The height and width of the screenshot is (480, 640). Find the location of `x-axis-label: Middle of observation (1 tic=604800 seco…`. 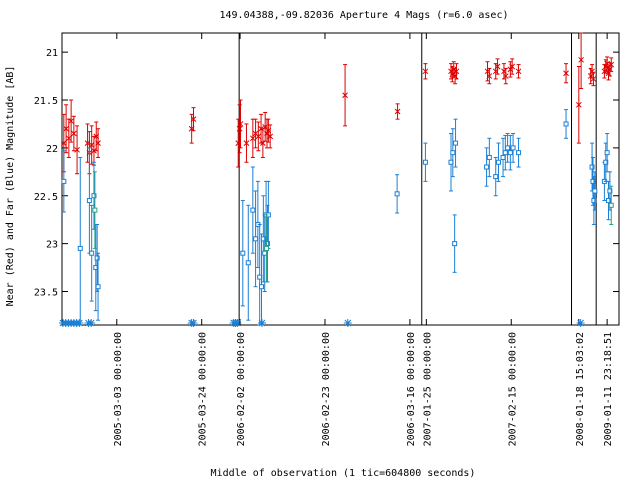

x-axis-label: Middle of observation (1 tic=604800 seco… is located at coordinates (343, 473).